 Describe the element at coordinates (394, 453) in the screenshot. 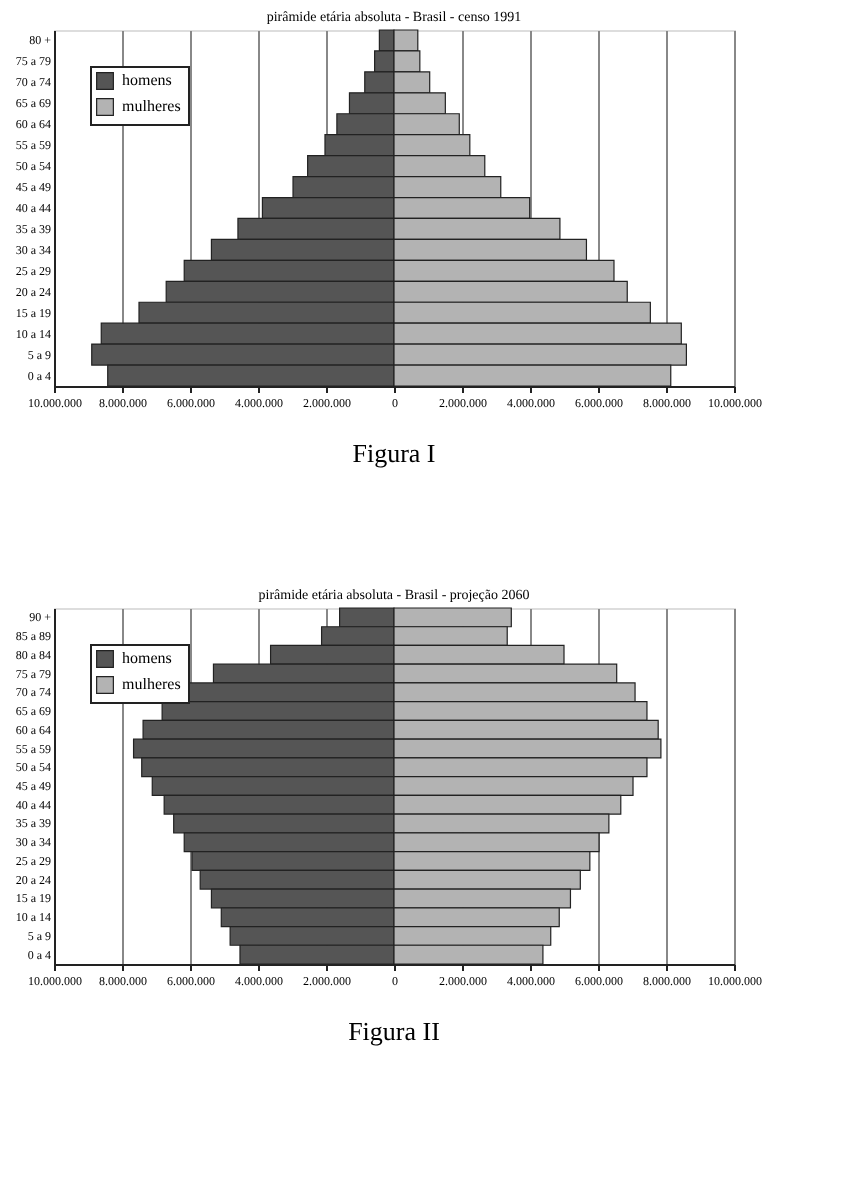

I see `text: Figura I` at that location.